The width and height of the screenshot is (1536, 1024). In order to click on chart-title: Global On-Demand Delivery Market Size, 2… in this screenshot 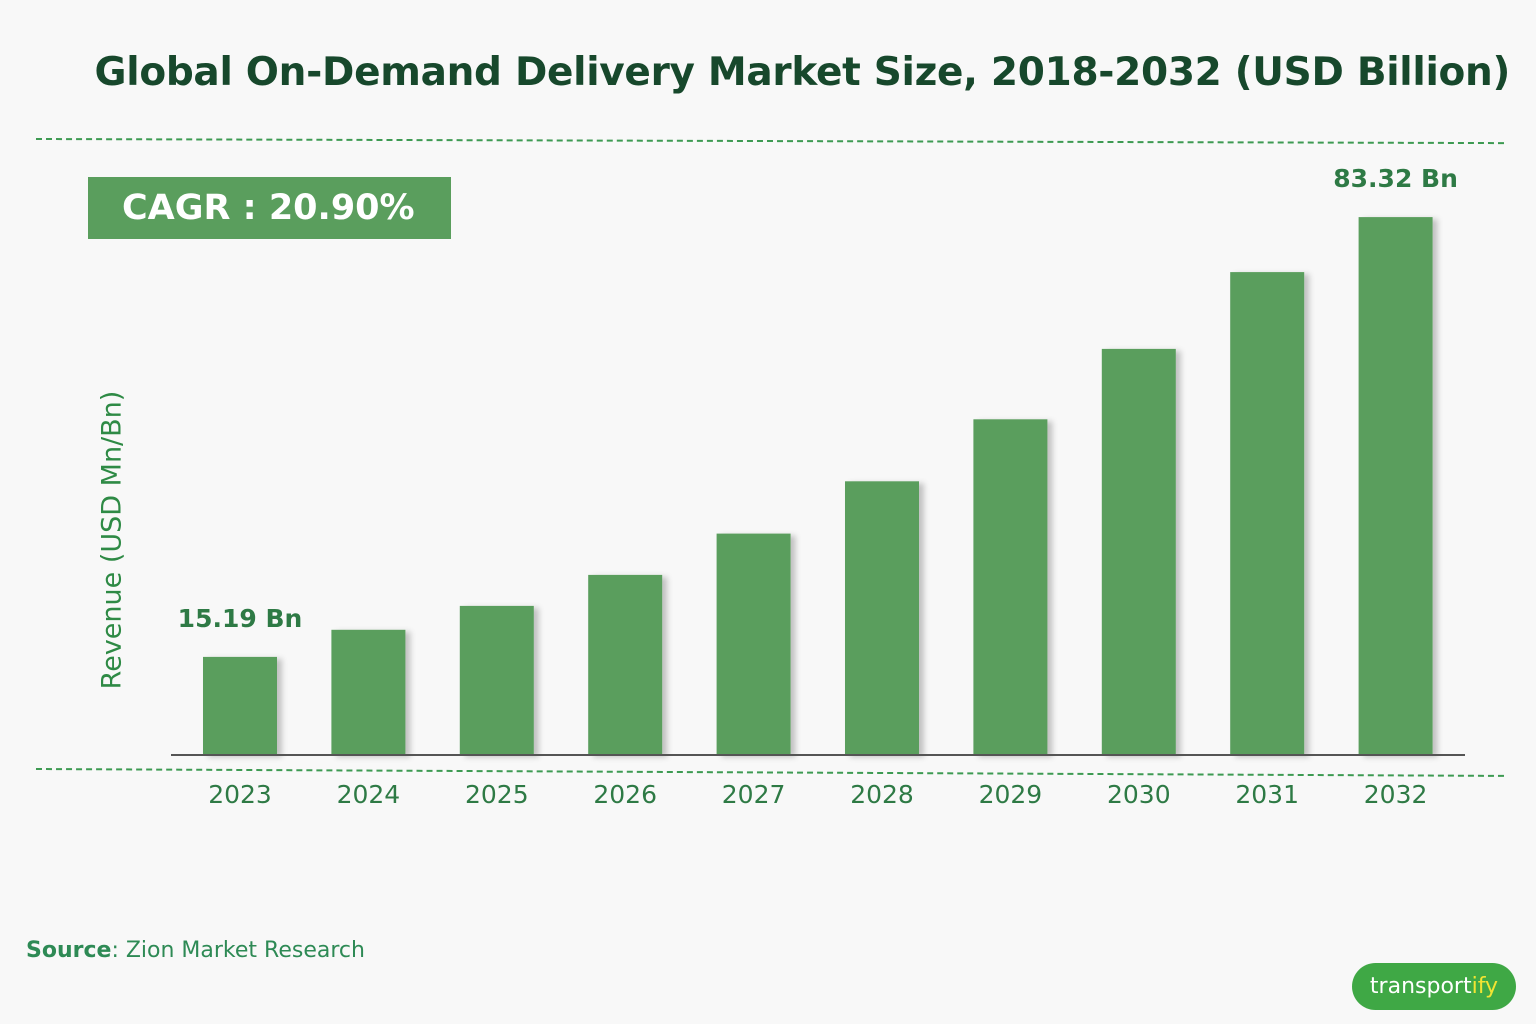, I will do `click(802, 72)`.